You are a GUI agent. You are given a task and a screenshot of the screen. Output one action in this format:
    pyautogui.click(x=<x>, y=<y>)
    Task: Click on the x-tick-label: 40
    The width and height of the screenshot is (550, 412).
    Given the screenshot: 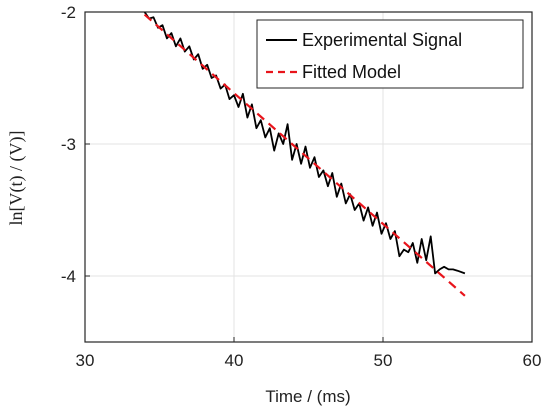 What is the action you would take?
    pyautogui.click(x=234, y=360)
    